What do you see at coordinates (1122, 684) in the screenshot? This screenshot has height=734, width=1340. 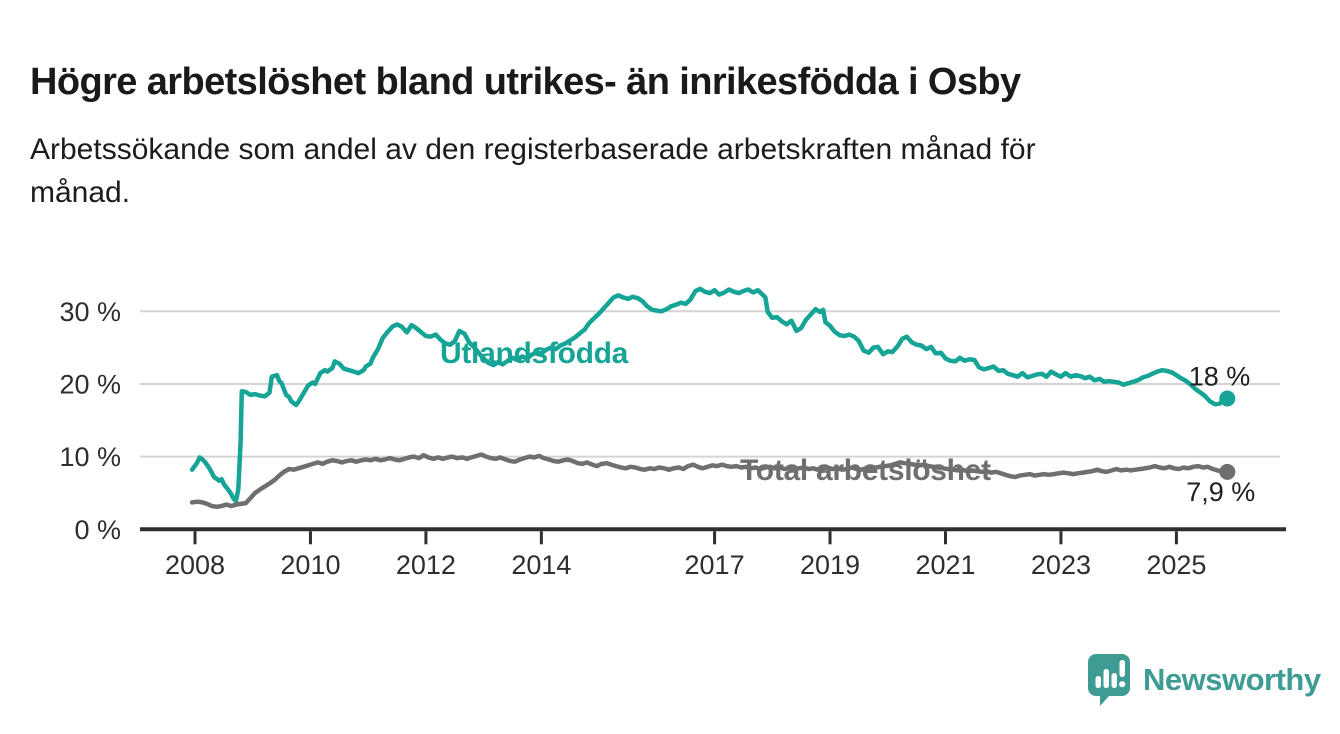 I see `exclamation-dot` at bounding box center [1122, 684].